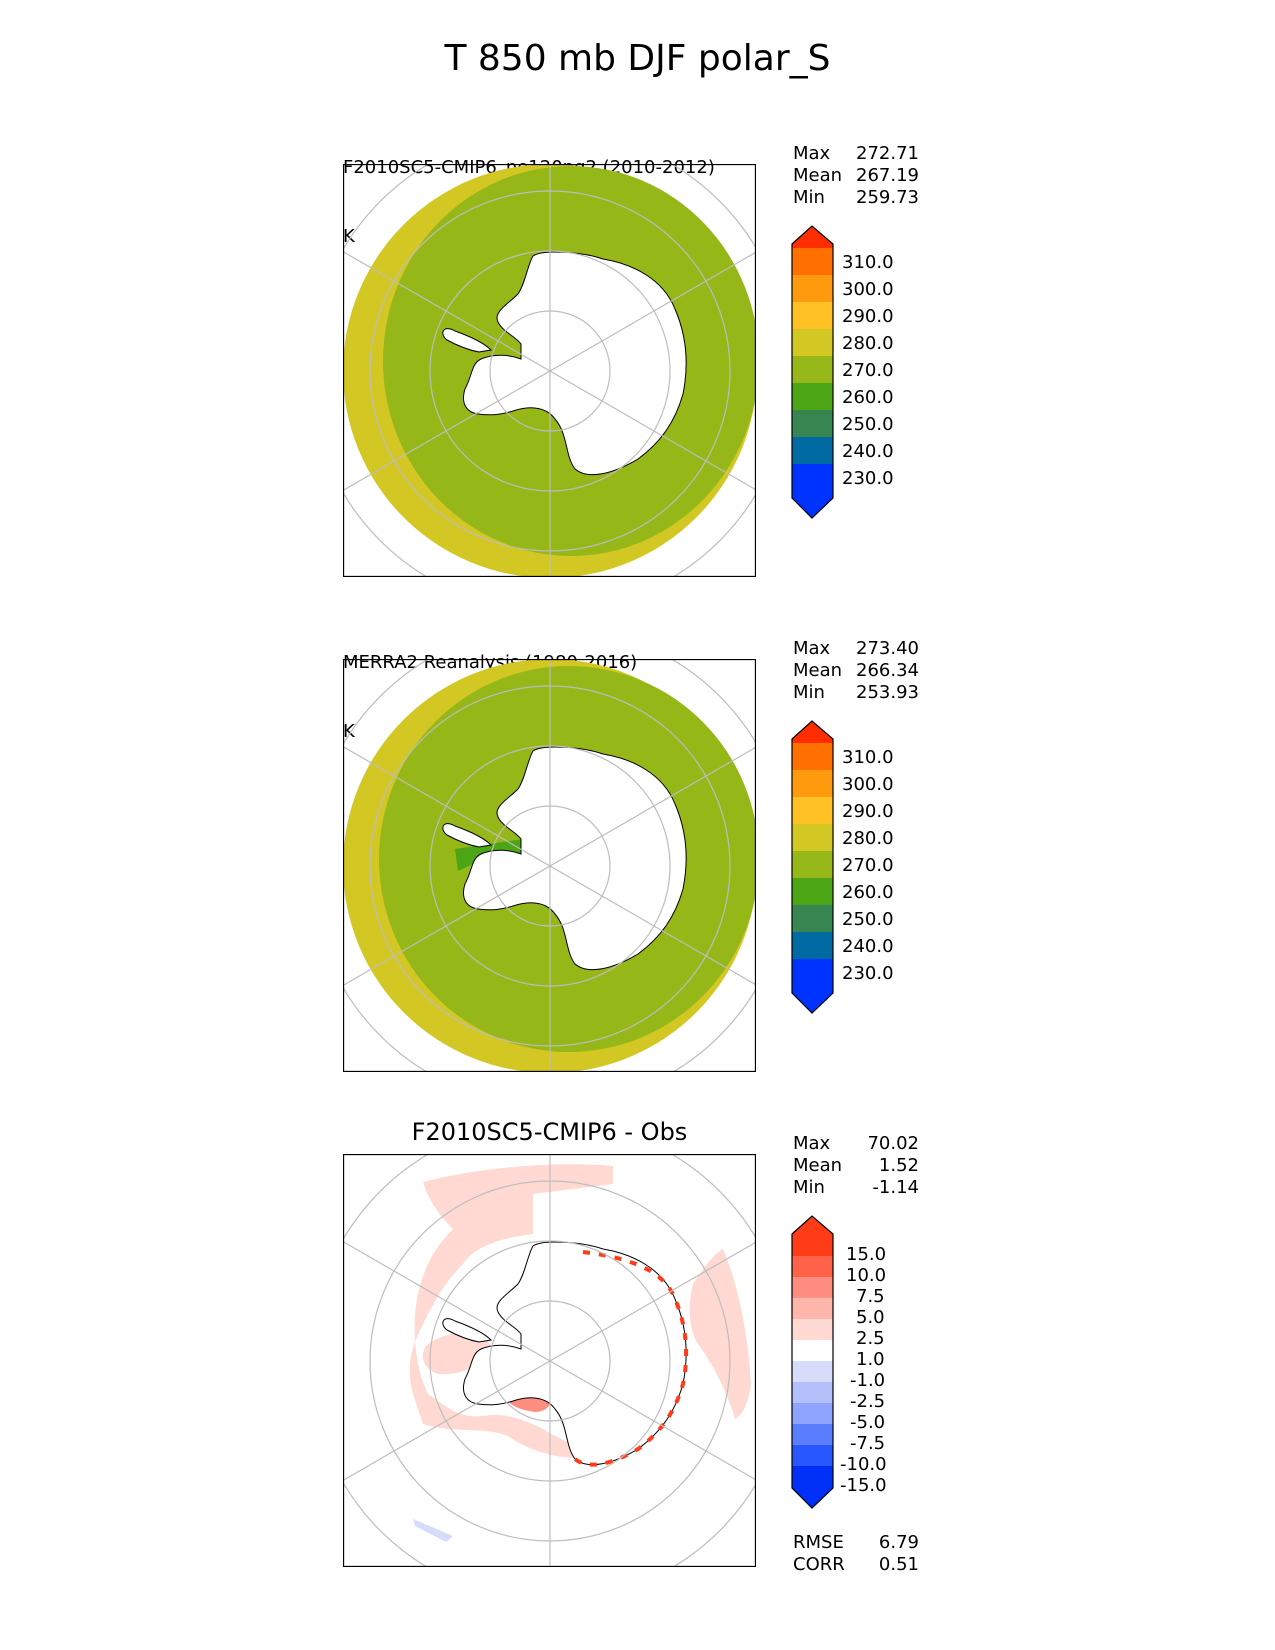 The image size is (1275, 1650). What do you see at coordinates (349, 236) in the screenshot?
I see `panel1-units: K` at bounding box center [349, 236].